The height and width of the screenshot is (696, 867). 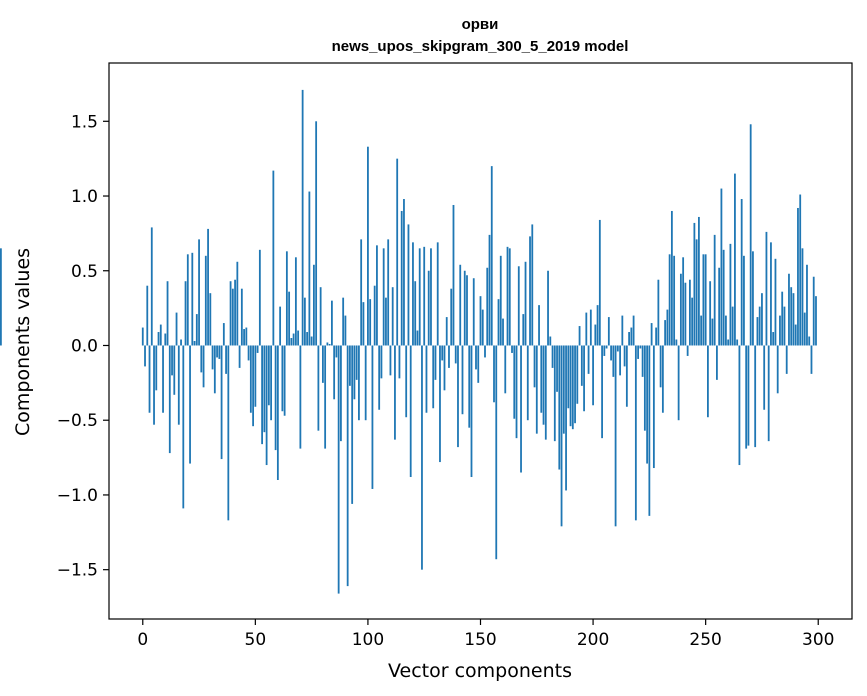 What do you see at coordinates (77, 571) in the screenshot?
I see `y-tick-label: −1.5` at bounding box center [77, 571].